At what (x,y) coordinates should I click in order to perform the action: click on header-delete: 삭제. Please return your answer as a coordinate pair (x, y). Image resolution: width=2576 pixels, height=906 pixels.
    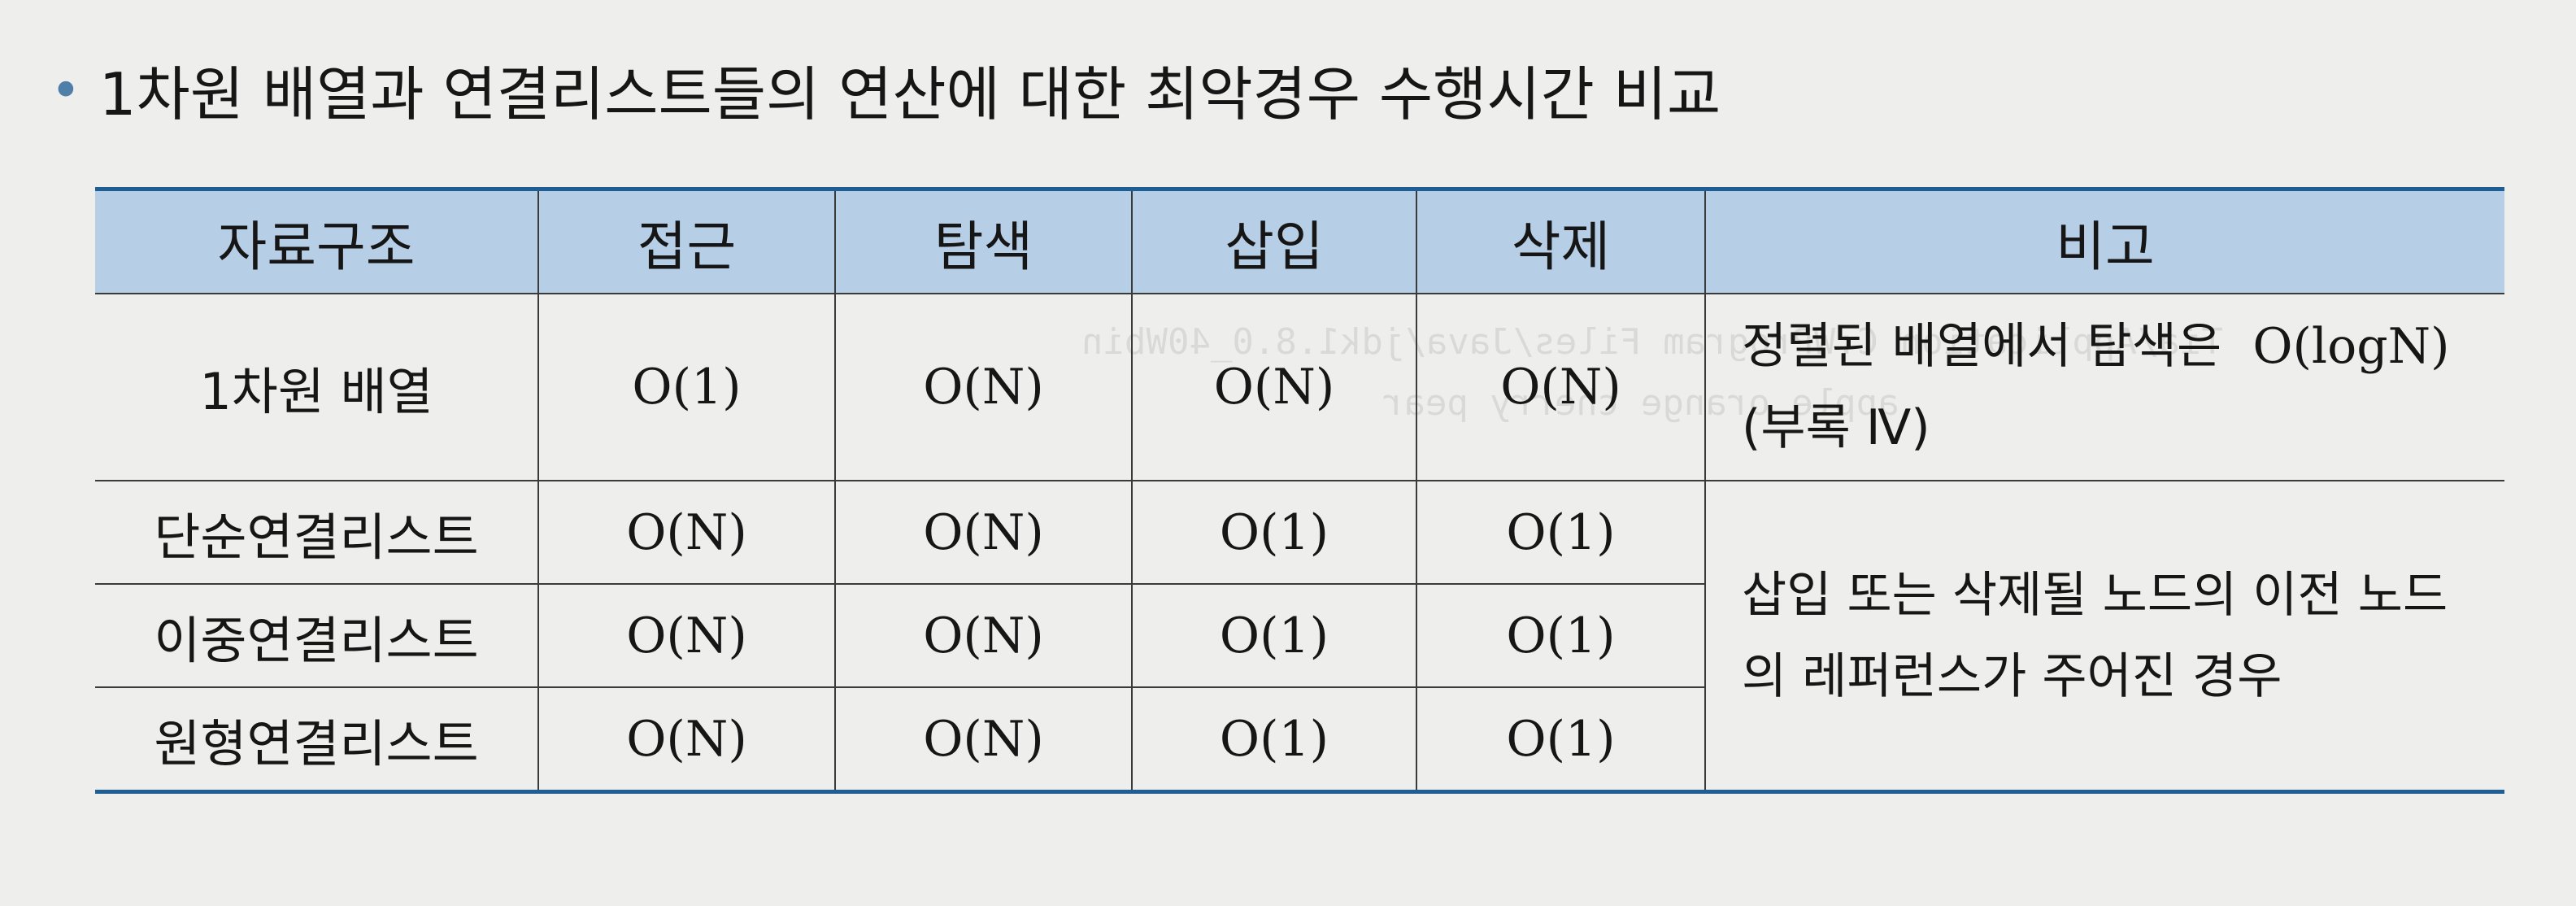
    Looking at the image, I should click on (1561, 241).